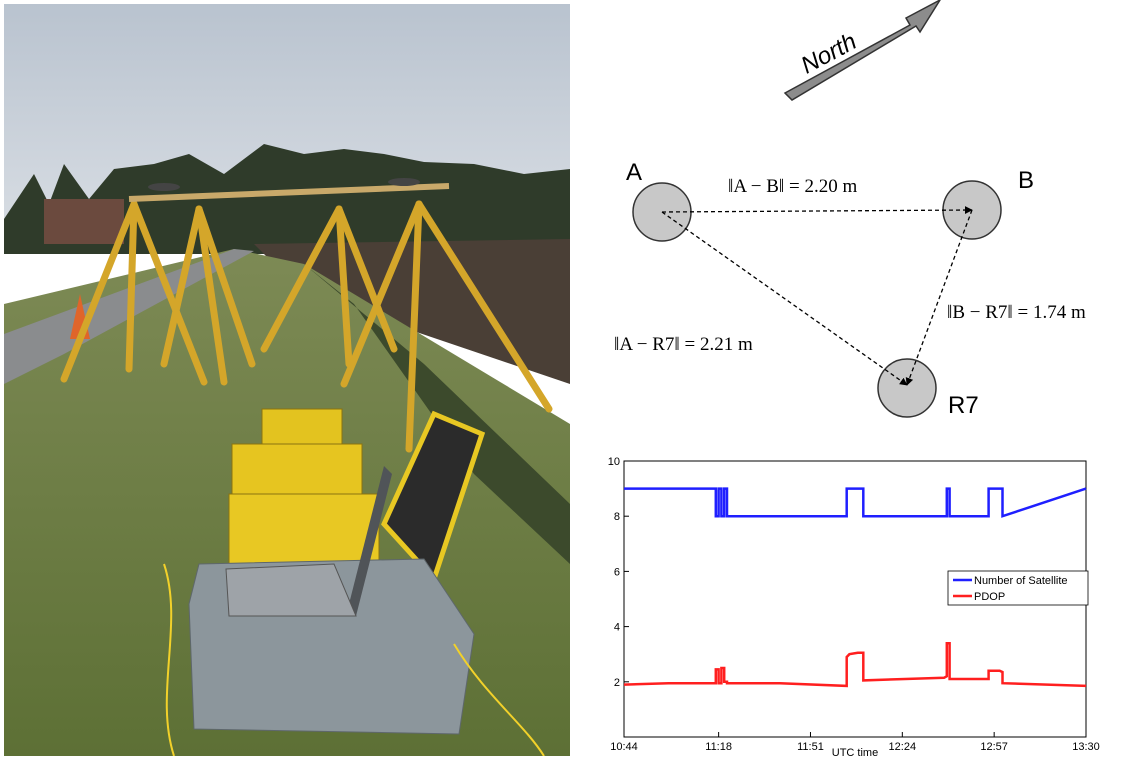  Describe the element at coordinates (963, 405) in the screenshot. I see `node-r7-label: R7` at that location.